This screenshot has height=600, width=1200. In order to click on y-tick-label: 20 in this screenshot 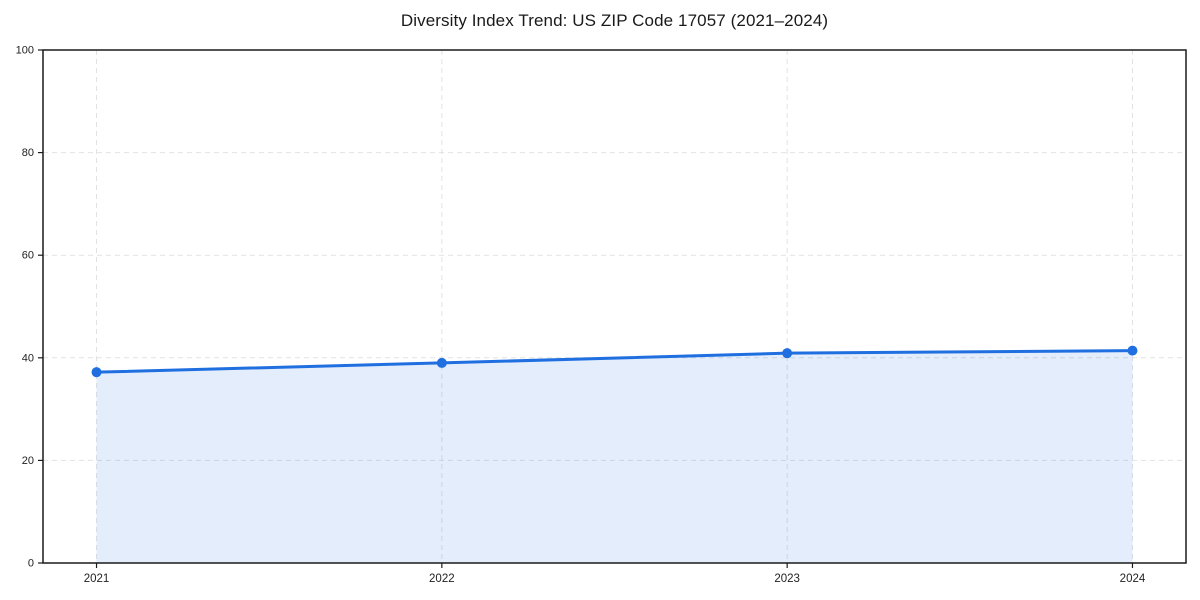, I will do `click(28, 461)`.